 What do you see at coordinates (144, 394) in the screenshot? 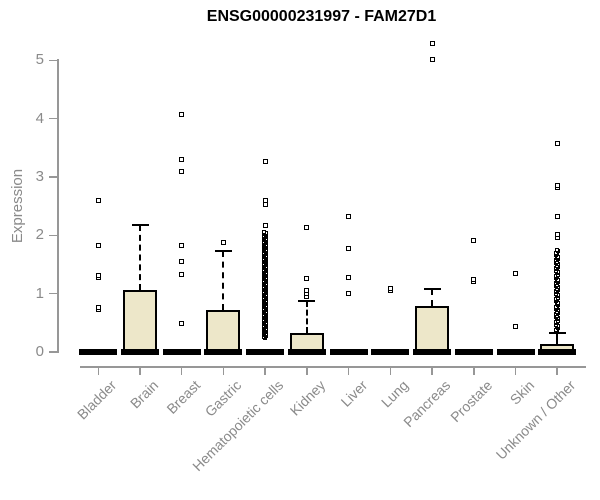
I see `x-axis-label: Brain` at bounding box center [144, 394].